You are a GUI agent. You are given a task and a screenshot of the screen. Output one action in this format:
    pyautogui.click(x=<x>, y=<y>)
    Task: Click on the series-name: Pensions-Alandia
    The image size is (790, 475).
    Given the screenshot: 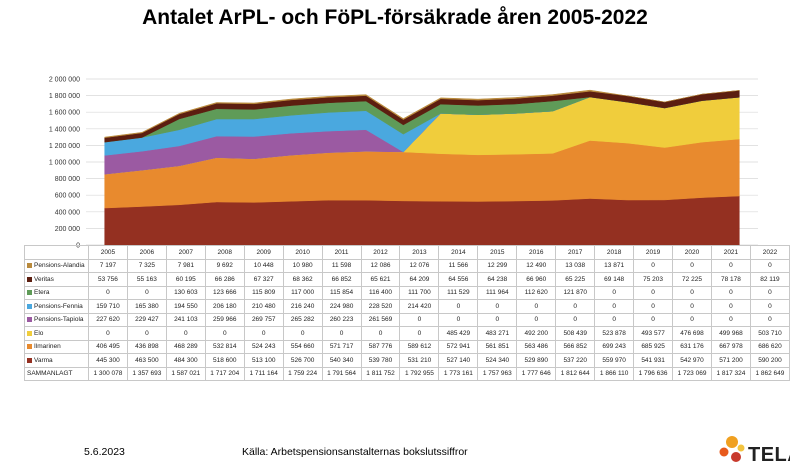 What is the action you would take?
    pyautogui.click(x=59, y=266)
    